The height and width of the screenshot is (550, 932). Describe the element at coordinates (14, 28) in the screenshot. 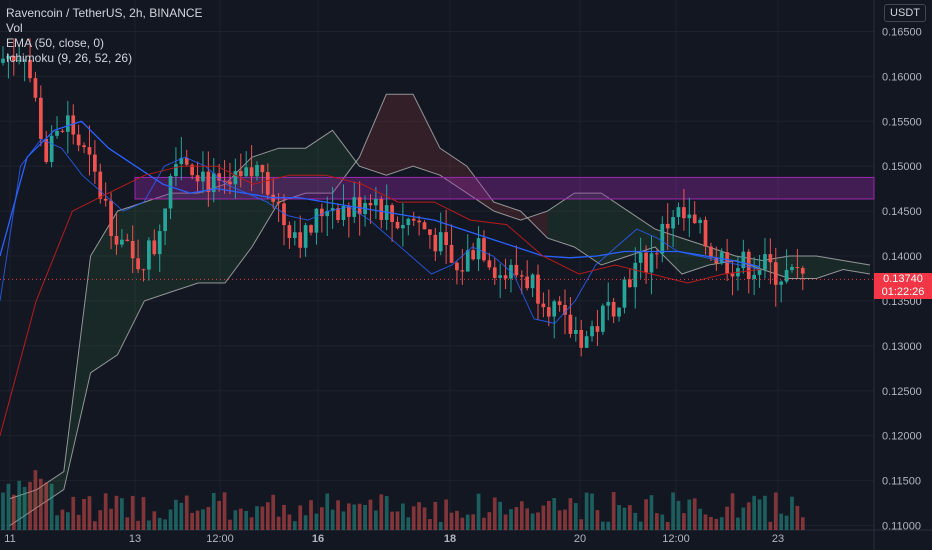

I see `volume-indicator-label: Vol` at that location.